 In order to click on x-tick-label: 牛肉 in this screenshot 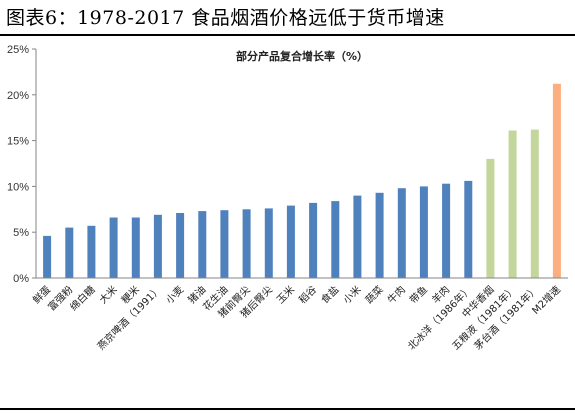, I will do `click(396, 294)`.